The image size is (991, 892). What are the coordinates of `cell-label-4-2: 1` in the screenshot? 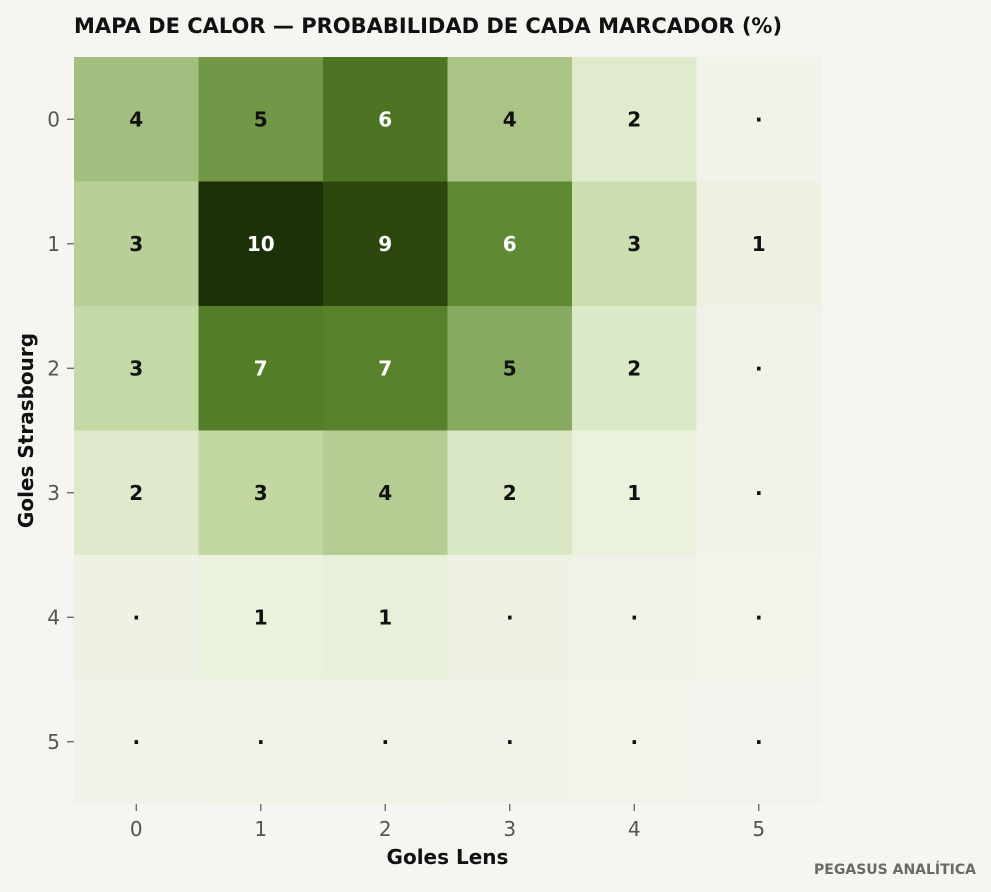 It's located at (385, 617).